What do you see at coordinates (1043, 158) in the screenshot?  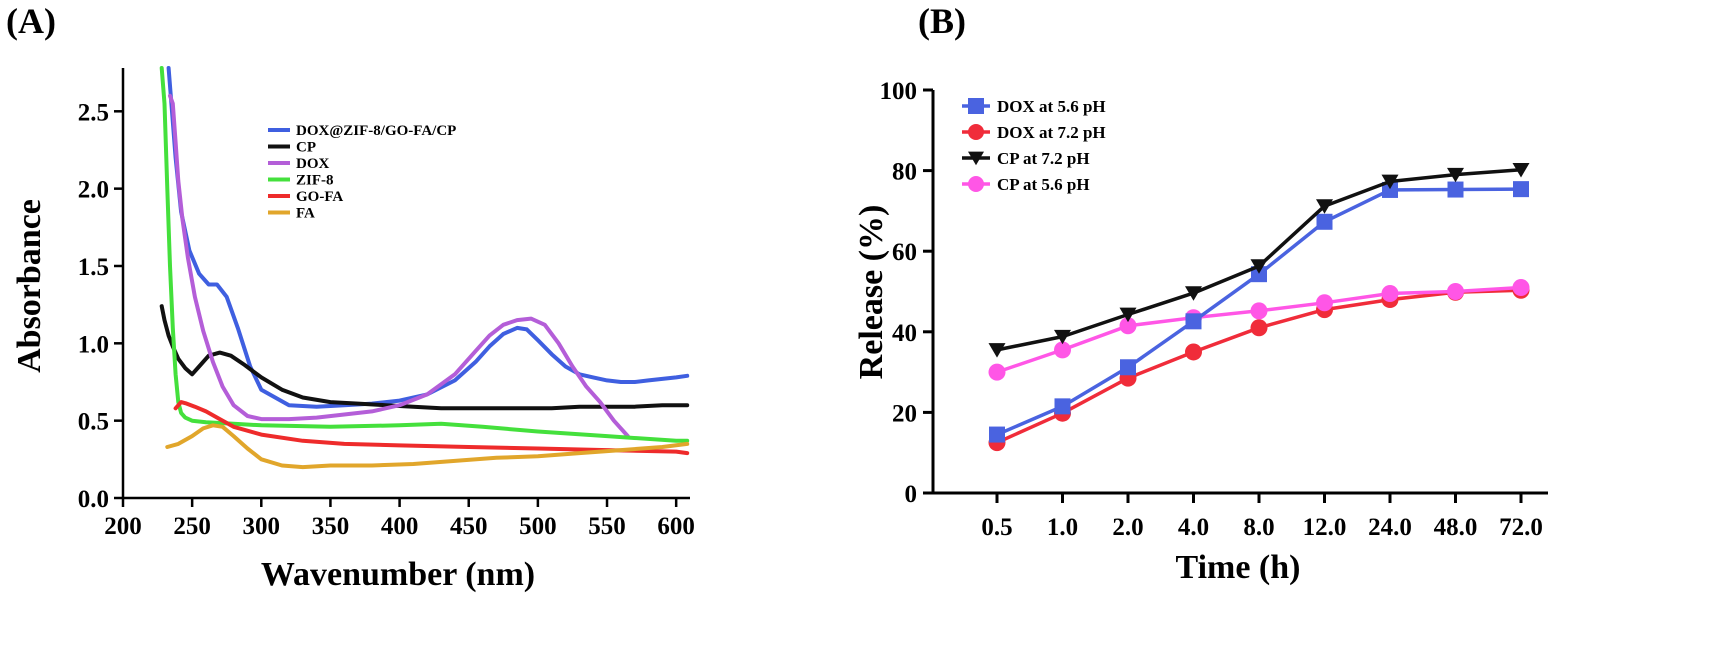 I see `legend-label-cp-at-7-2-ph: CP at 7.2 pH` at bounding box center [1043, 158].